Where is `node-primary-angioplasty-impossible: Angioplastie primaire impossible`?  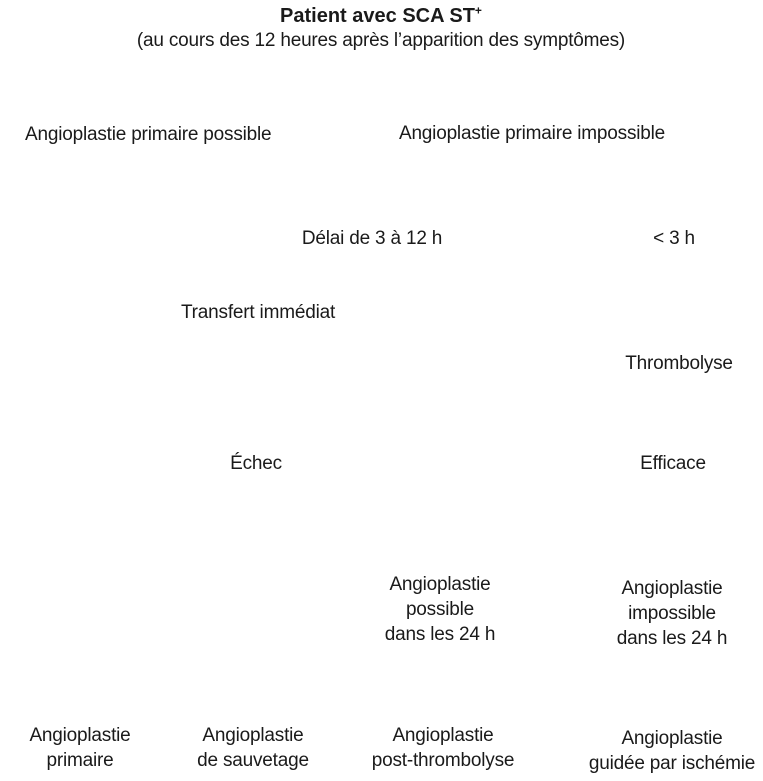
node-primary-angioplasty-impossible: Angioplastie primaire impossible is located at coordinates (532, 133).